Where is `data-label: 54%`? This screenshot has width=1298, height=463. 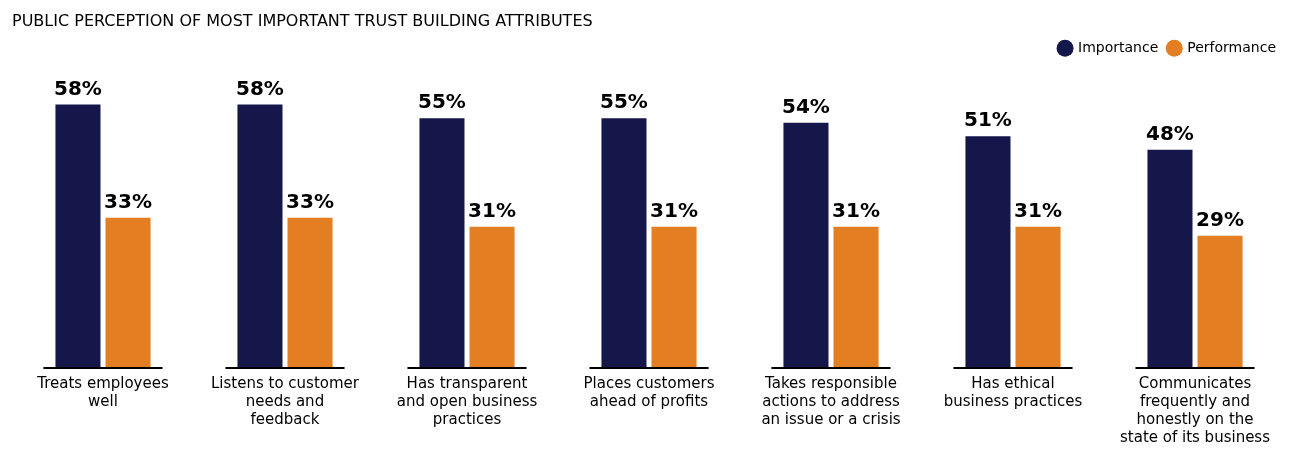
data-label: 54% is located at coordinates (806, 105).